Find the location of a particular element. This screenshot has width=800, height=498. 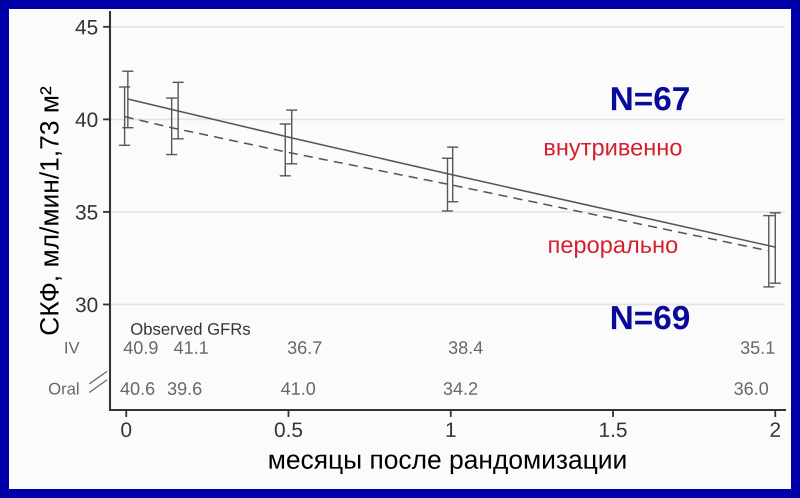

annotation: 39.6 is located at coordinates (185, 388).